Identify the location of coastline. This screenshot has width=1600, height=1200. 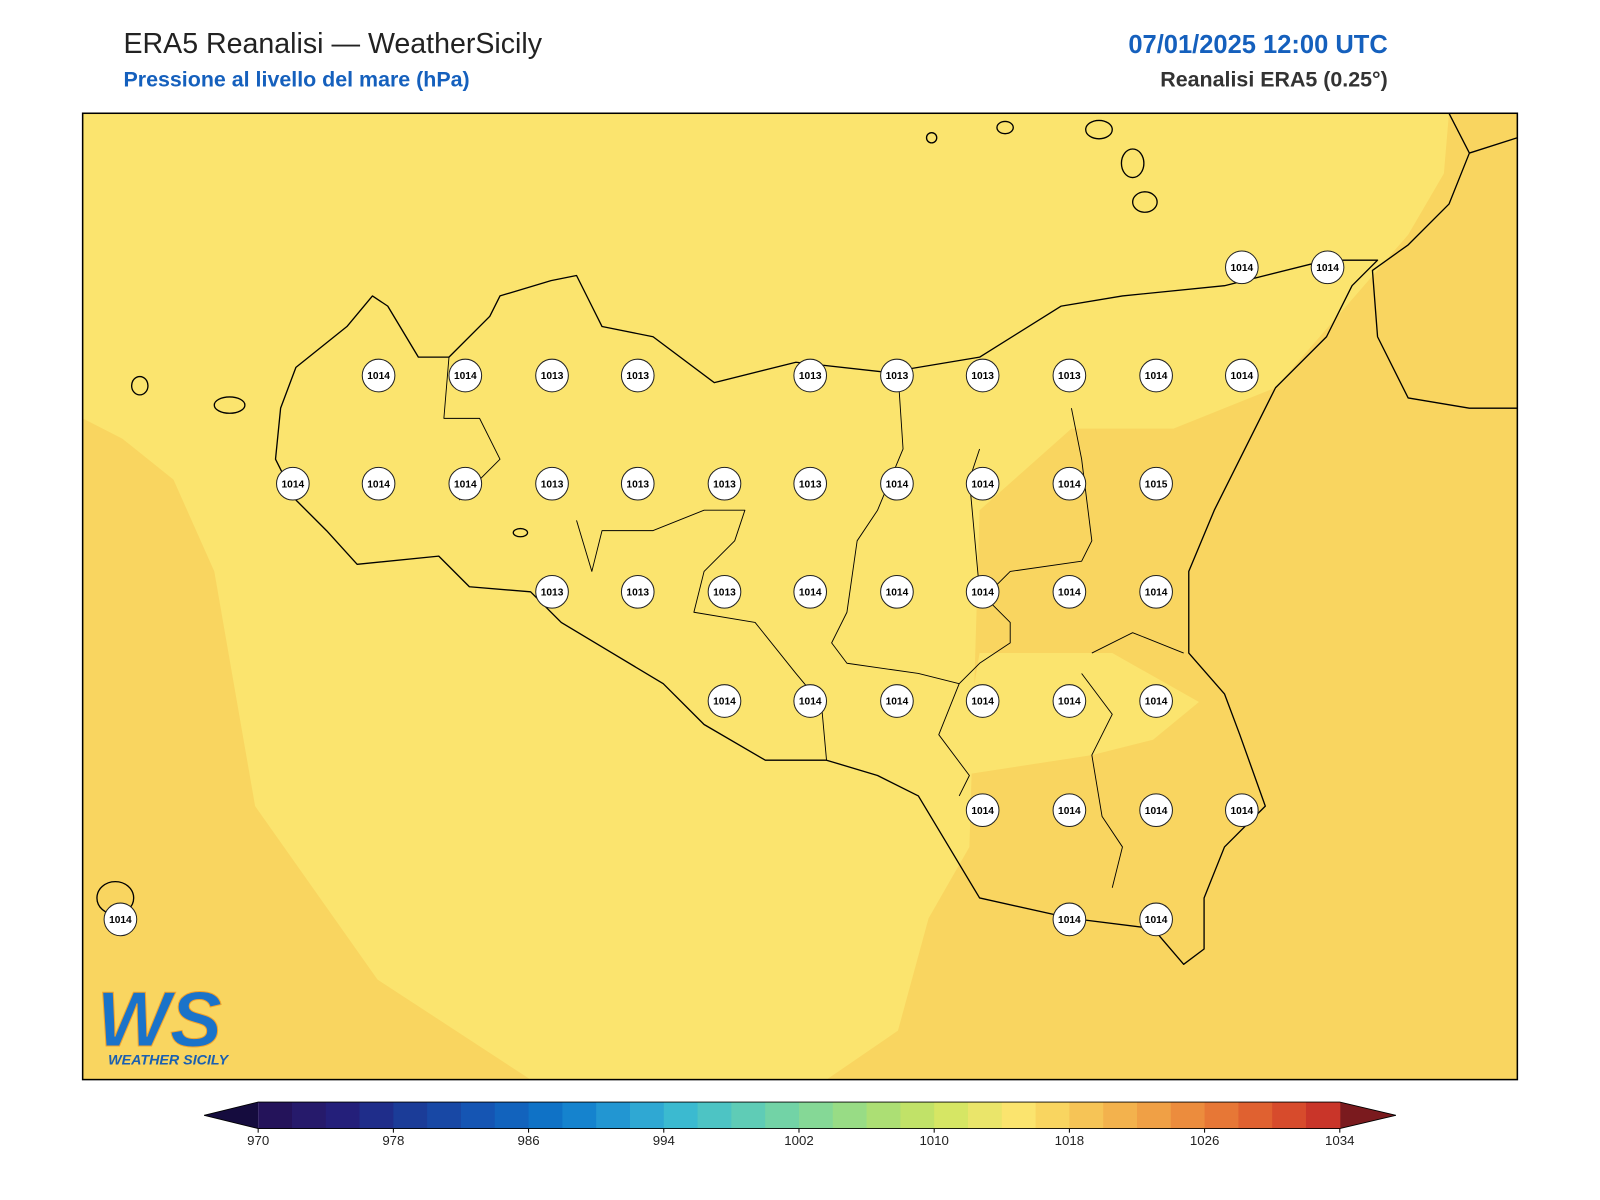
(1444, 261).